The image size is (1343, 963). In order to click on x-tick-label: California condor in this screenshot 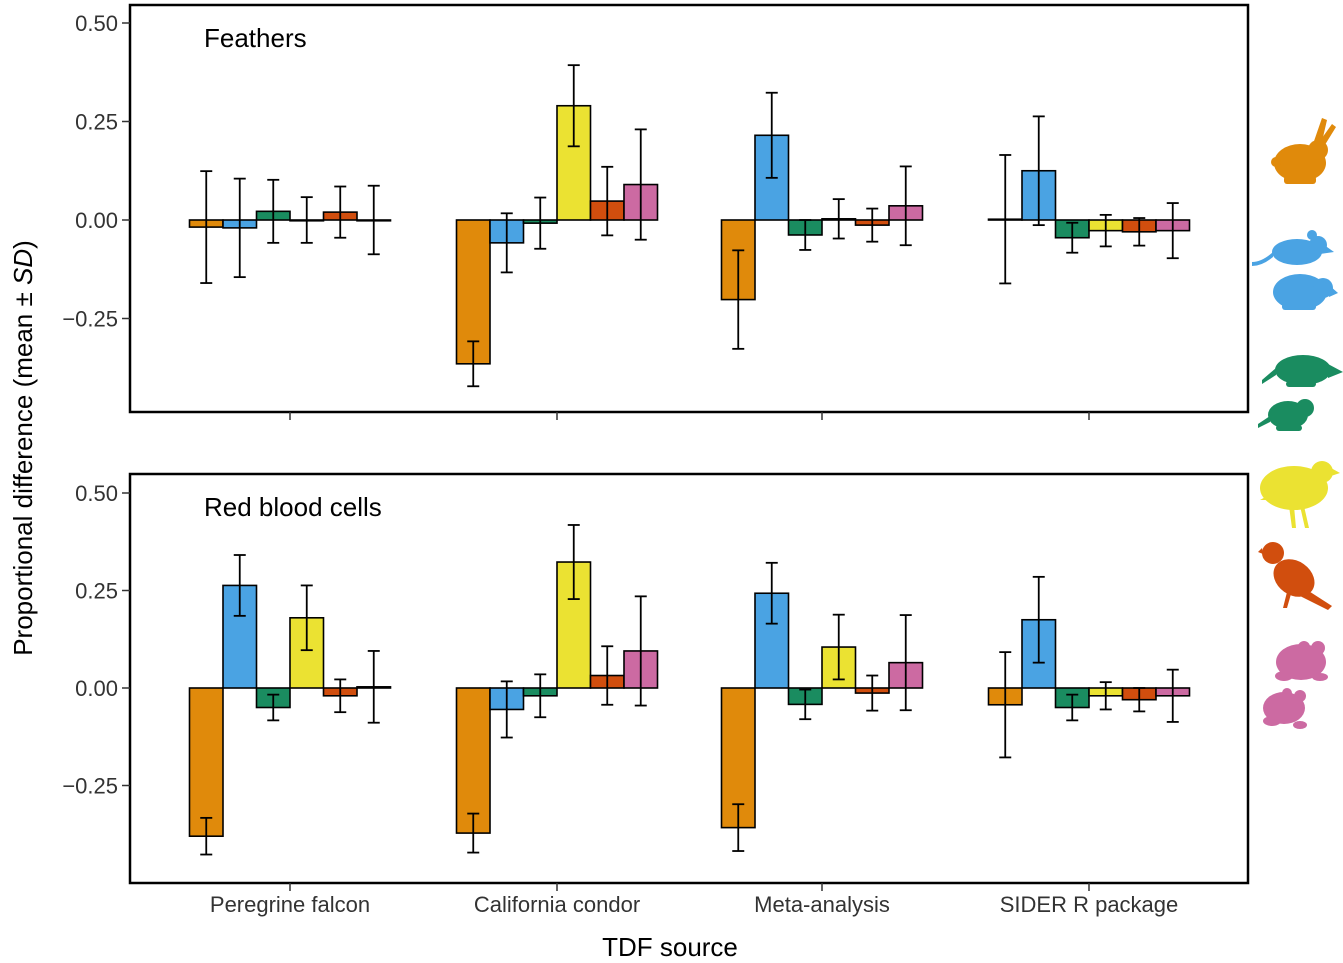, I will do `click(557, 904)`.